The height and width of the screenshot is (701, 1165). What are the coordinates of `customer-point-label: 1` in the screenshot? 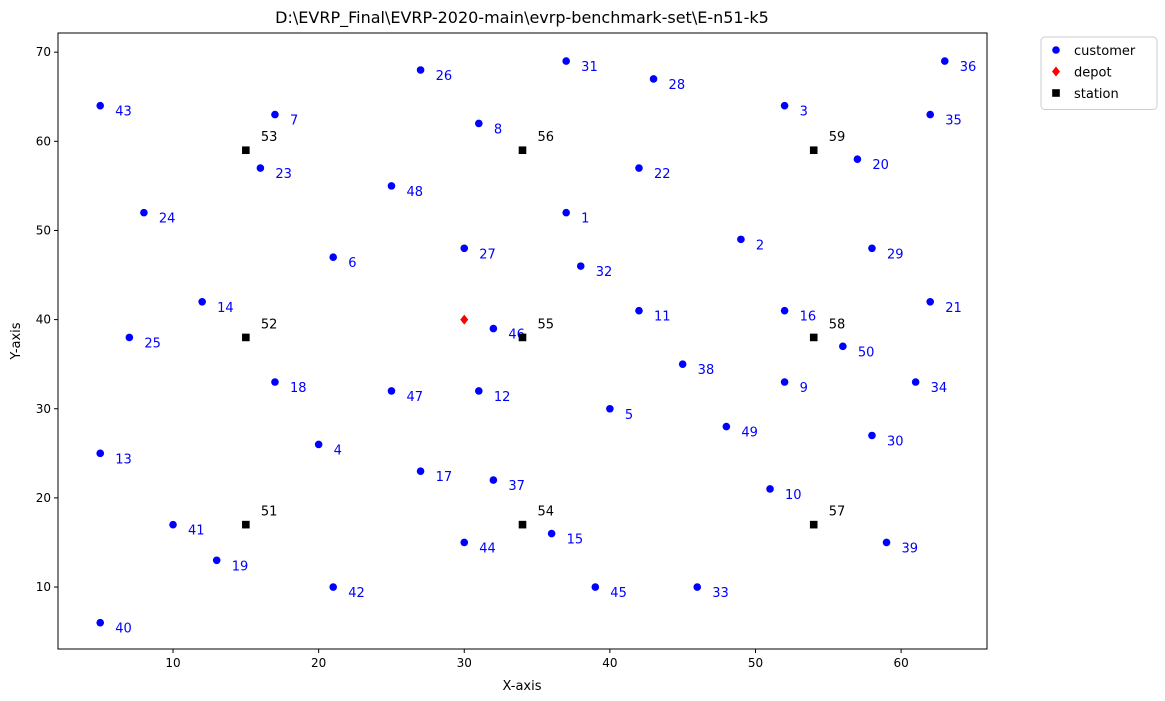 It's located at (585, 219).